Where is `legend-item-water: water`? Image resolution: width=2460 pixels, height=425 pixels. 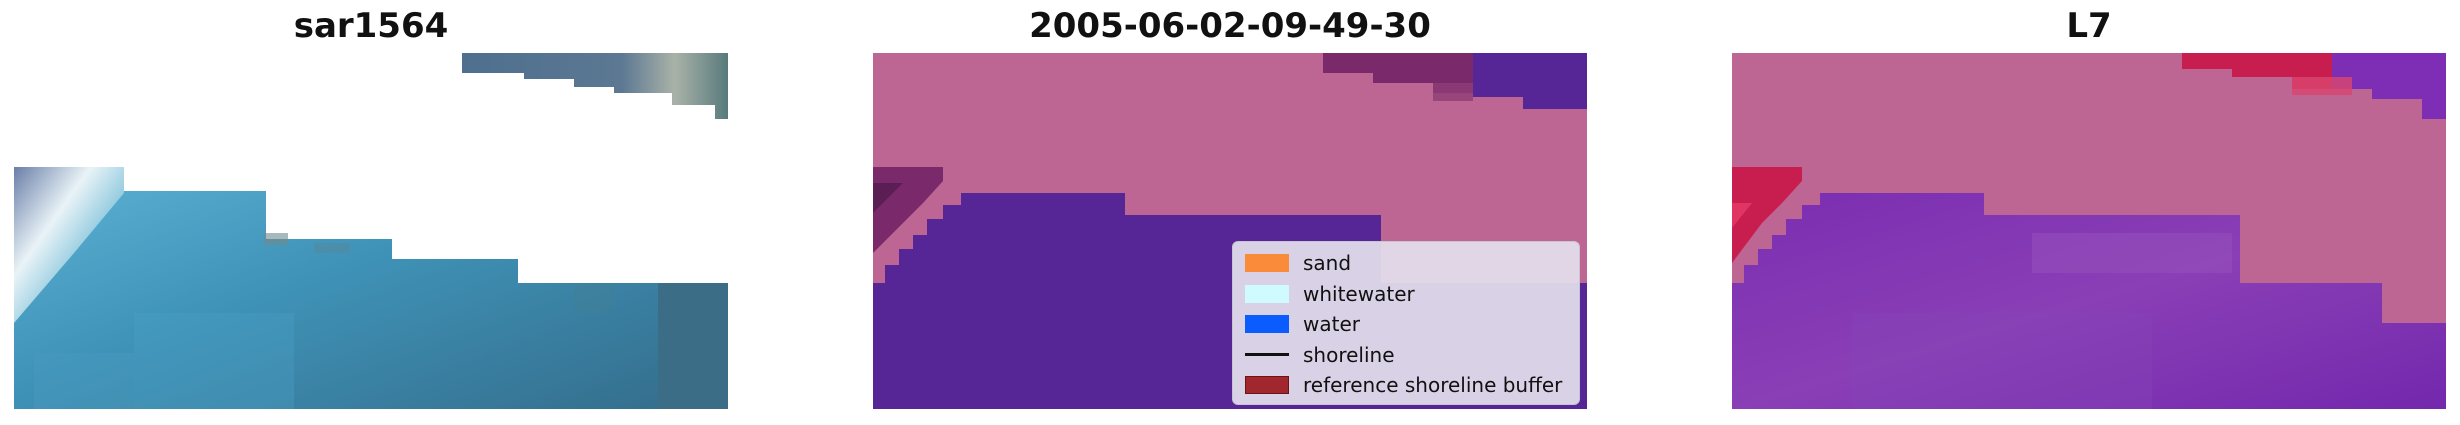
legend-item-water: water is located at coordinates (1409, 324).